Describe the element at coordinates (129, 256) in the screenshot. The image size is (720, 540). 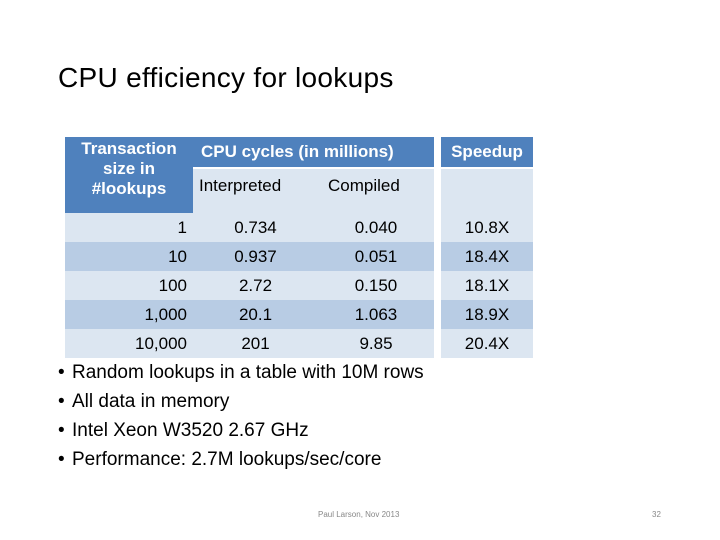
I see `transaction-size-cell: 10` at that location.